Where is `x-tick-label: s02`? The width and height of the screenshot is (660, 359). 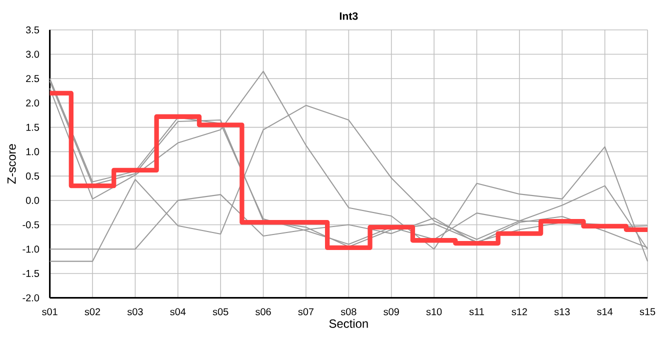 x-tick-label: s02 is located at coordinates (92, 312).